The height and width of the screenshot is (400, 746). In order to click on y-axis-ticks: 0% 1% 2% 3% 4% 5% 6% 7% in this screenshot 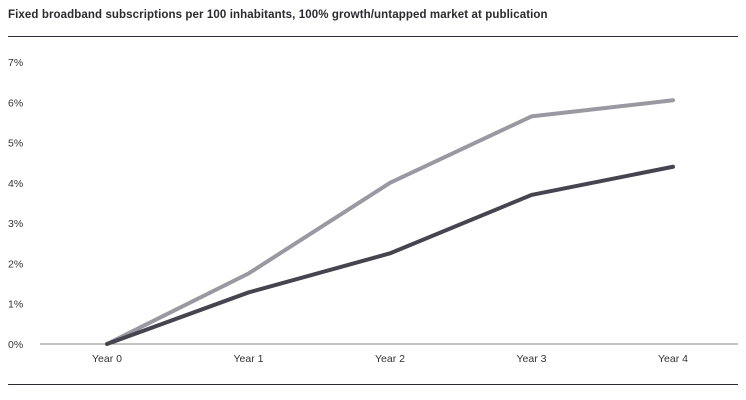, I will do `click(15, 204)`.